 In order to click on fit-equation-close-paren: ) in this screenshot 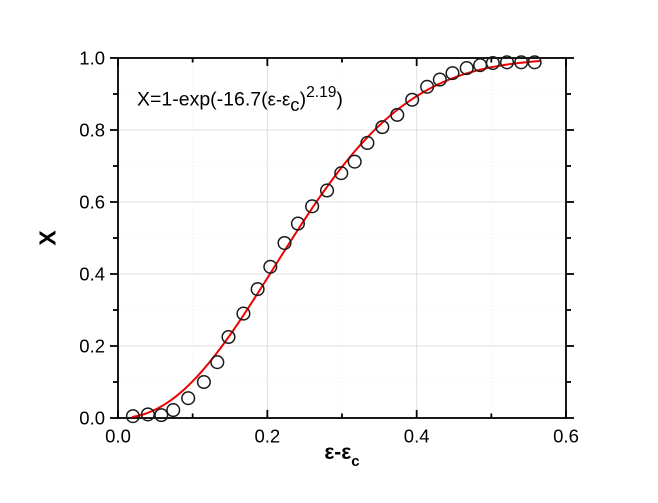, I will do `click(303, 99)`.